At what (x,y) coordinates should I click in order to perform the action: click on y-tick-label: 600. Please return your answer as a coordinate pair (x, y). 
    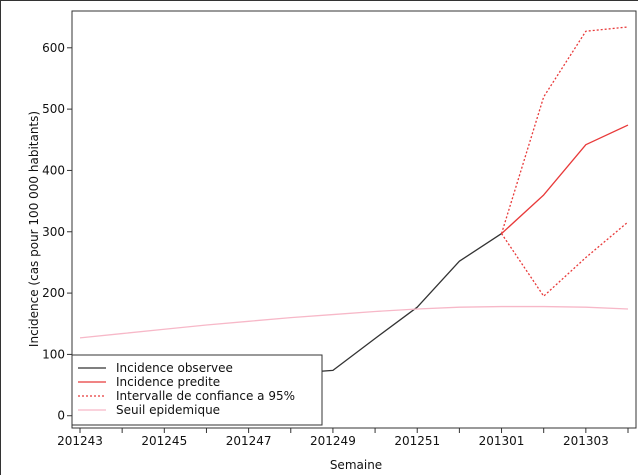
    Looking at the image, I should click on (53, 48).